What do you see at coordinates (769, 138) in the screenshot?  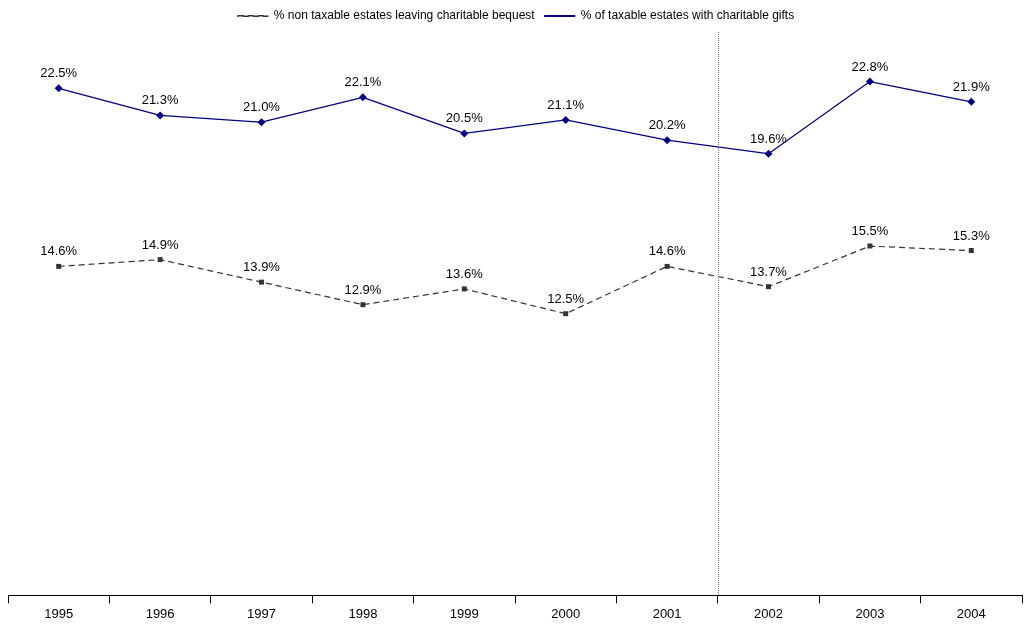 I see `data-label: 19.6%` at bounding box center [769, 138].